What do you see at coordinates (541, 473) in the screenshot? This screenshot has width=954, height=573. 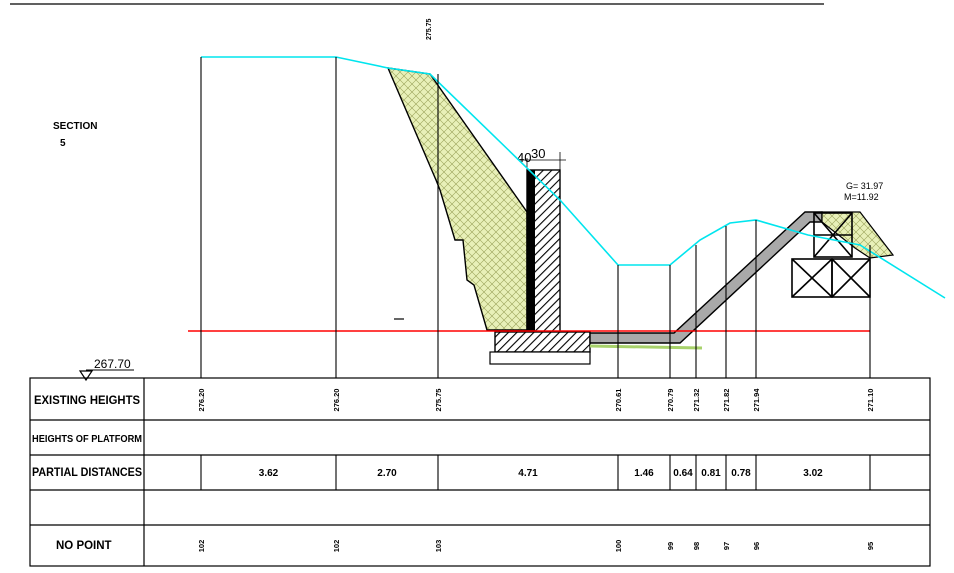 I see `partial-distance-values: 3.62 2.70 4.71 1.46 0.64 0.81 0.78 3.02` at bounding box center [541, 473].